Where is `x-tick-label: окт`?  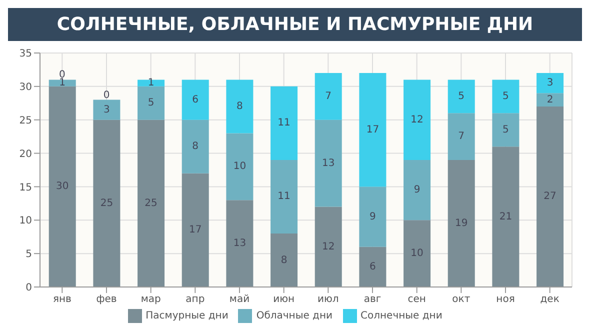 x-tick-label: окт is located at coordinates (461, 300).